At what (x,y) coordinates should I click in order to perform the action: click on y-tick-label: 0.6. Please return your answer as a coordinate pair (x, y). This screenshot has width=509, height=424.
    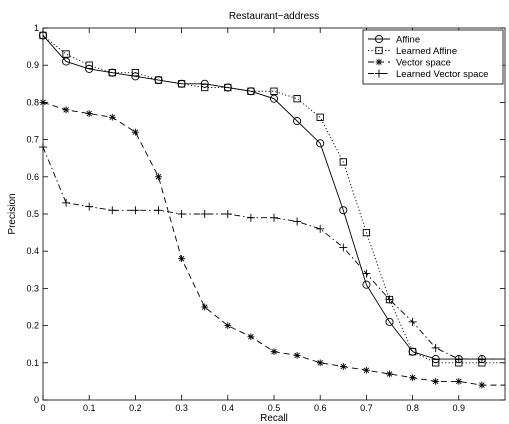
    Looking at the image, I should click on (32, 177).